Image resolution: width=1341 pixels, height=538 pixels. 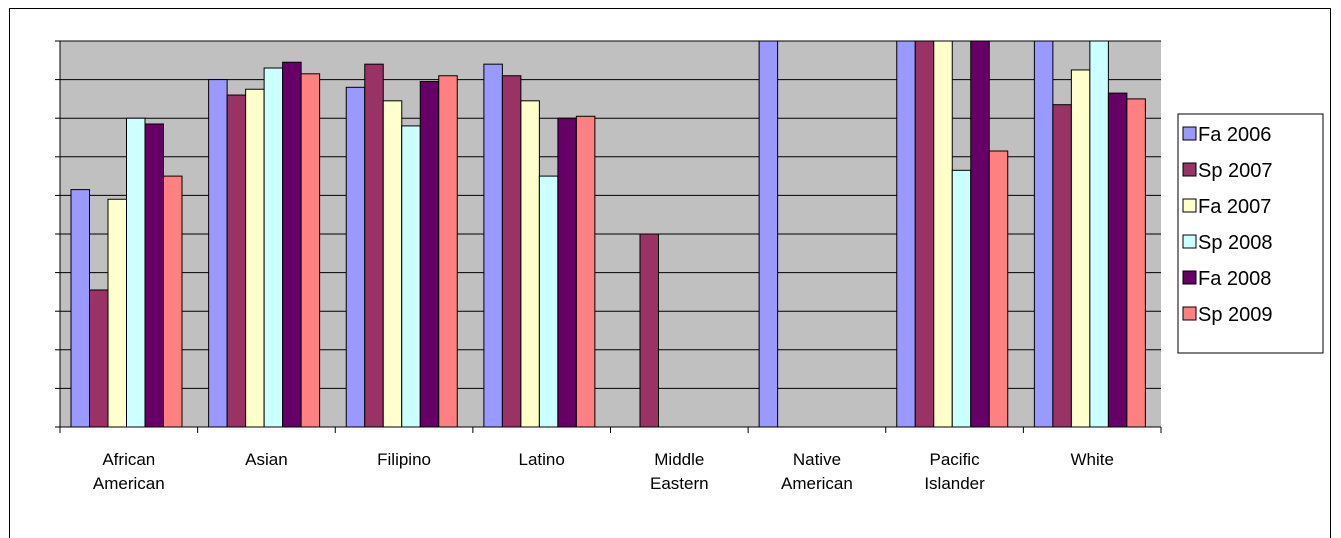 I want to click on bar-asian-fa-2007, so click(x=255, y=258).